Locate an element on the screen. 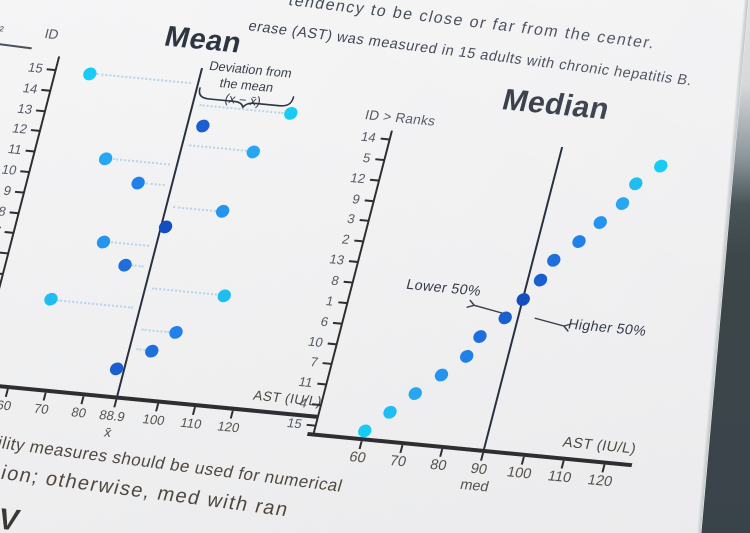 The image size is (750, 533). y-axis-tick-label: 4 is located at coordinates (304, 403).